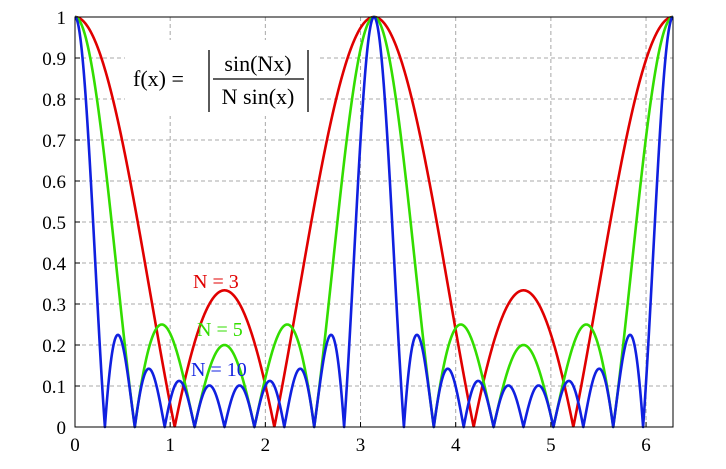 The width and height of the screenshot is (726, 469). What do you see at coordinates (62, 18) in the screenshot?
I see `y-tick-label: 1` at bounding box center [62, 18].